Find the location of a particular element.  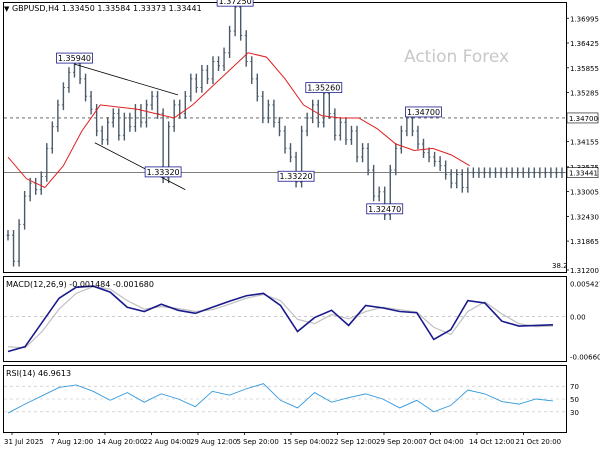

price-label: 1.32470 is located at coordinates (384, 209).